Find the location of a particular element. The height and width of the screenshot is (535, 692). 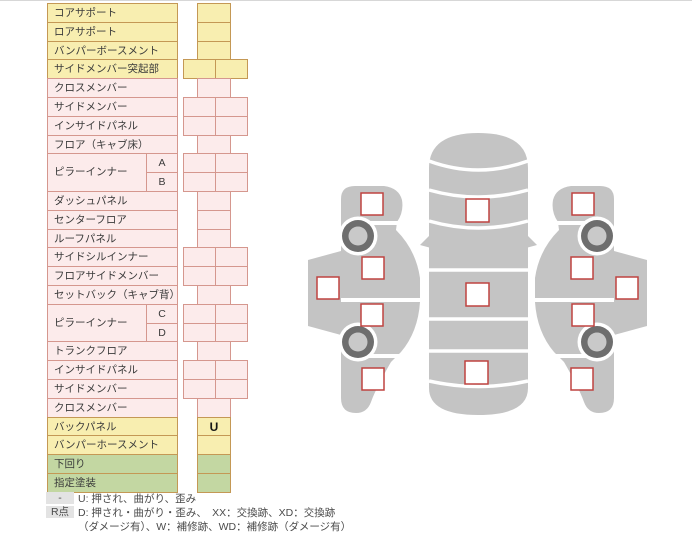

legend-text-damage: （ダメージ有）、W：補修跡、WD：補修跡（ダメージ有） is located at coordinates (215, 527).